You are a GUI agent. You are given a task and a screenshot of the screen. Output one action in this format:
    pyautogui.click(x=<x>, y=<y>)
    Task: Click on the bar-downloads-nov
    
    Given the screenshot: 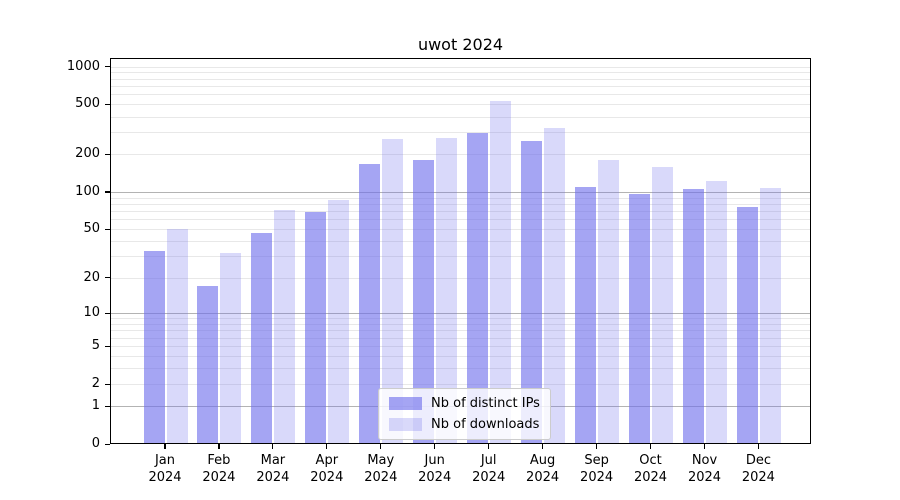 What is the action you would take?
    pyautogui.click(x=716, y=312)
    